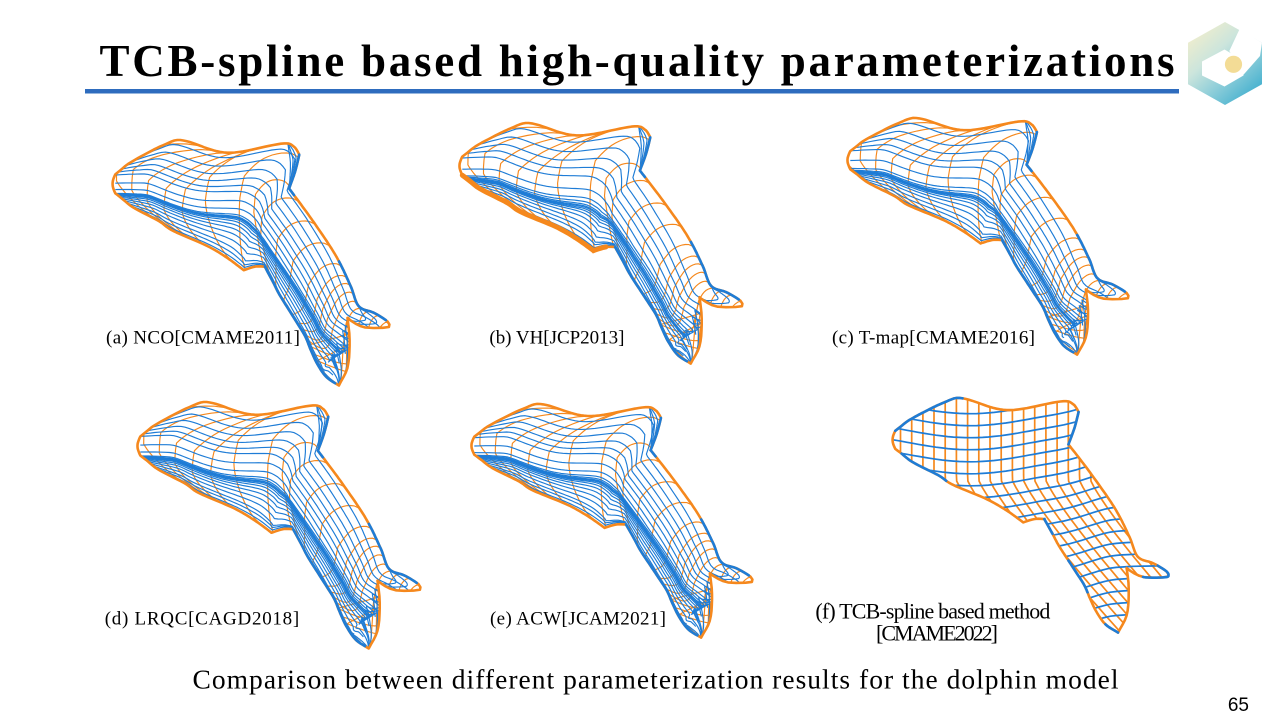 The image size is (1280, 719). Describe the element at coordinates (937, 632) in the screenshot. I see `svg-text: [CMAME2022]` at that location.